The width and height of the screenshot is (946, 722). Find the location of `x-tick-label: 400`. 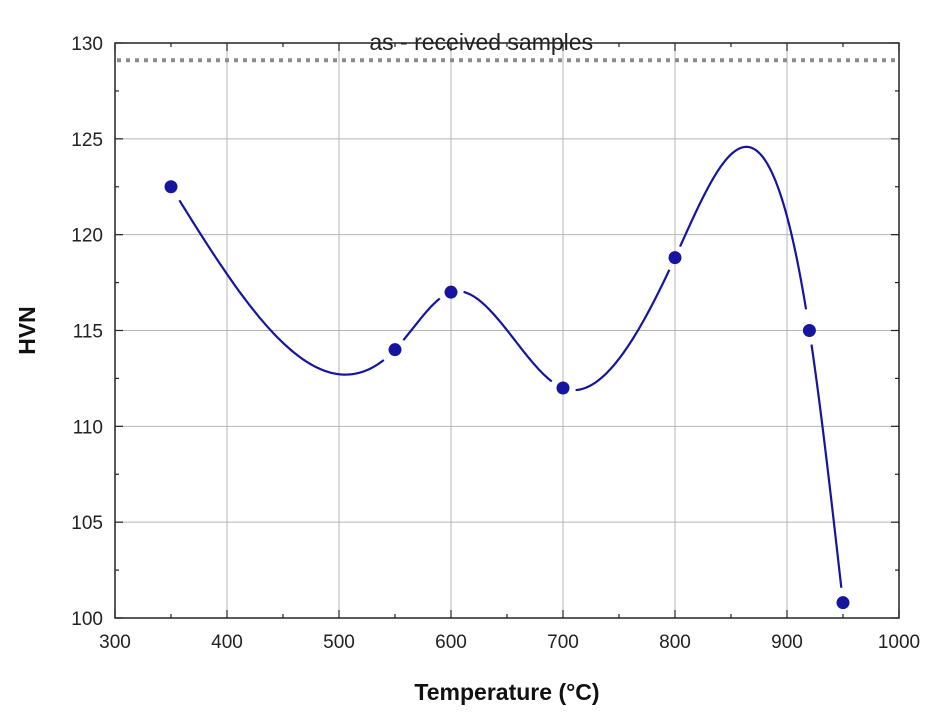

x-tick-label: 400 is located at coordinates (227, 642).